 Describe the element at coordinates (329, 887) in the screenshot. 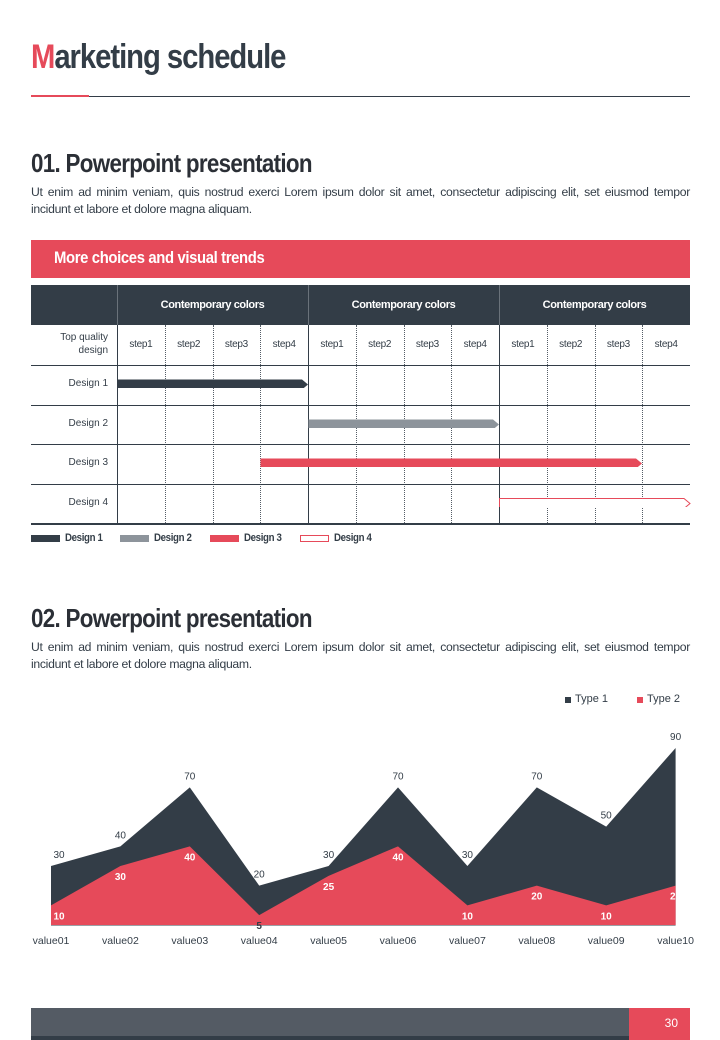

I see `data-label-type2: 25` at that location.